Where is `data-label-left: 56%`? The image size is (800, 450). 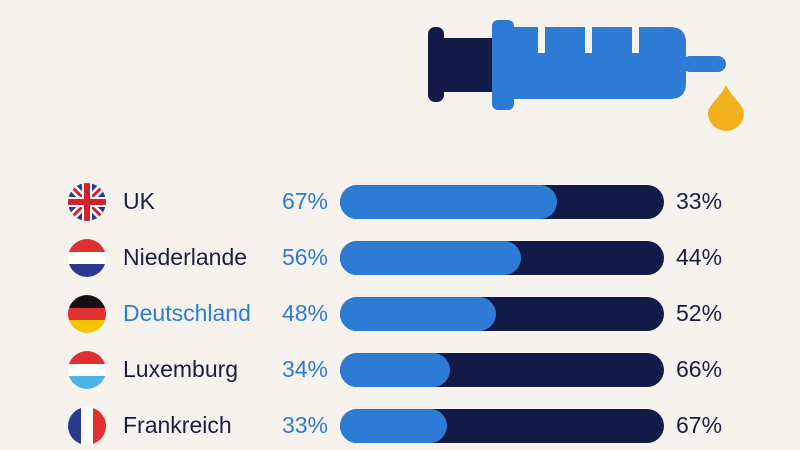
data-label-left: 56% is located at coordinates (304, 257).